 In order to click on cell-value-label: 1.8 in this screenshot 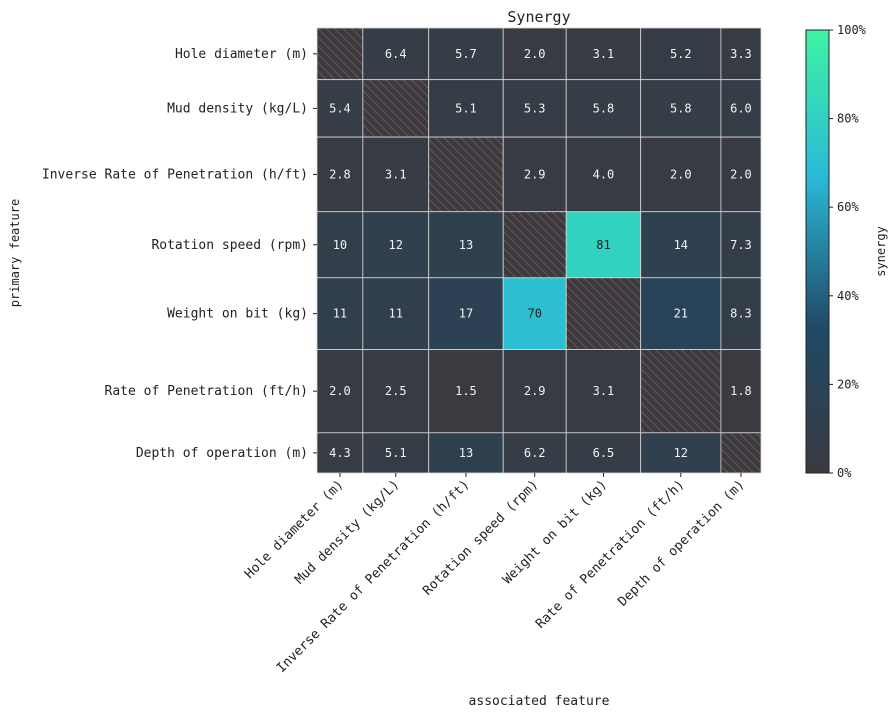, I will do `click(741, 391)`.